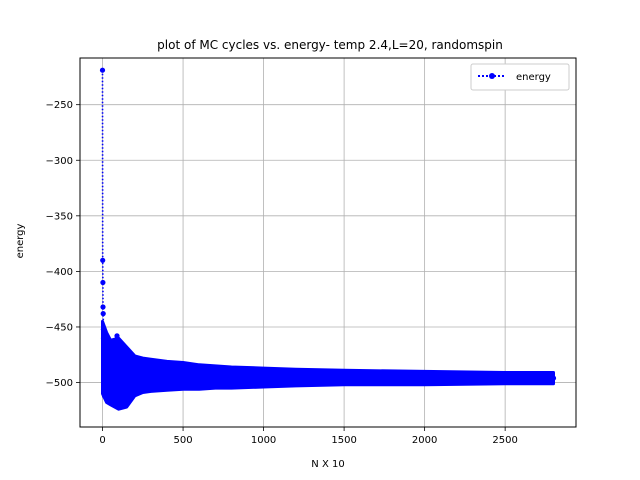 This screenshot has height=480, width=640. What do you see at coordinates (504, 440) in the screenshot?
I see `x-tick-label: 2500` at bounding box center [504, 440].